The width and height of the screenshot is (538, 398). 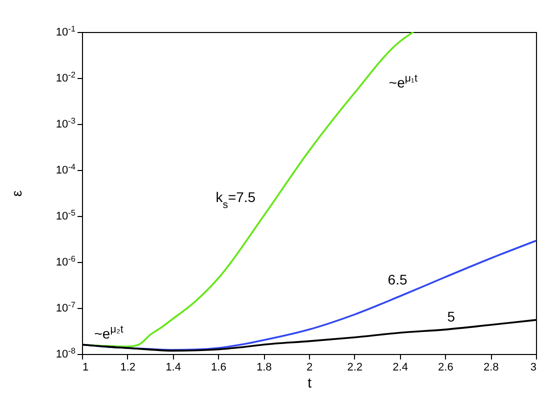 I want to click on y-tick-label: 10$^{-2}$, so click(x=66, y=77).